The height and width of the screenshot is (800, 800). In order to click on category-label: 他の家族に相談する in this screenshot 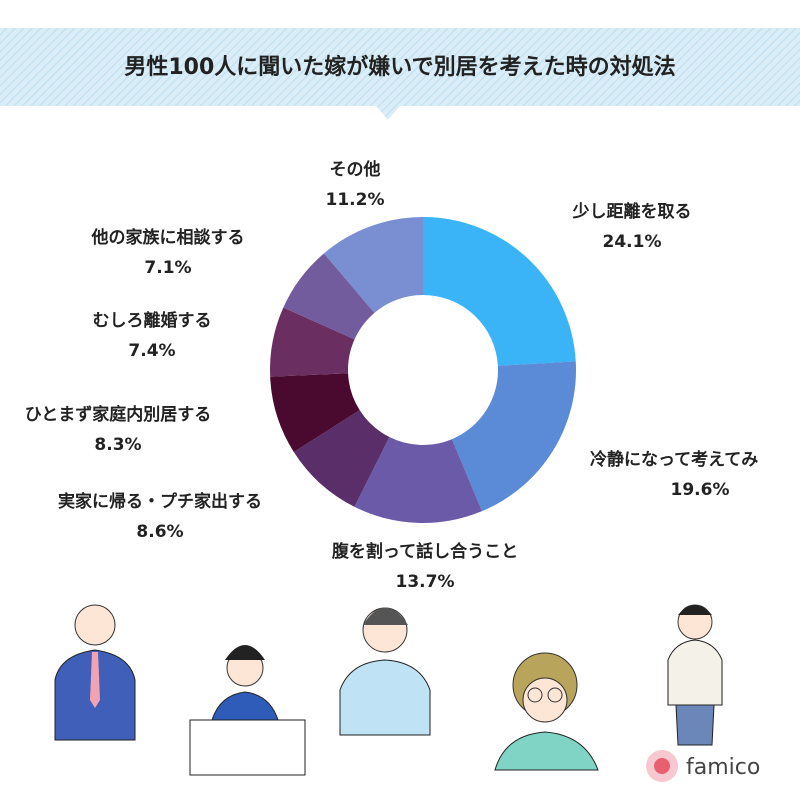, I will do `click(168, 237)`.